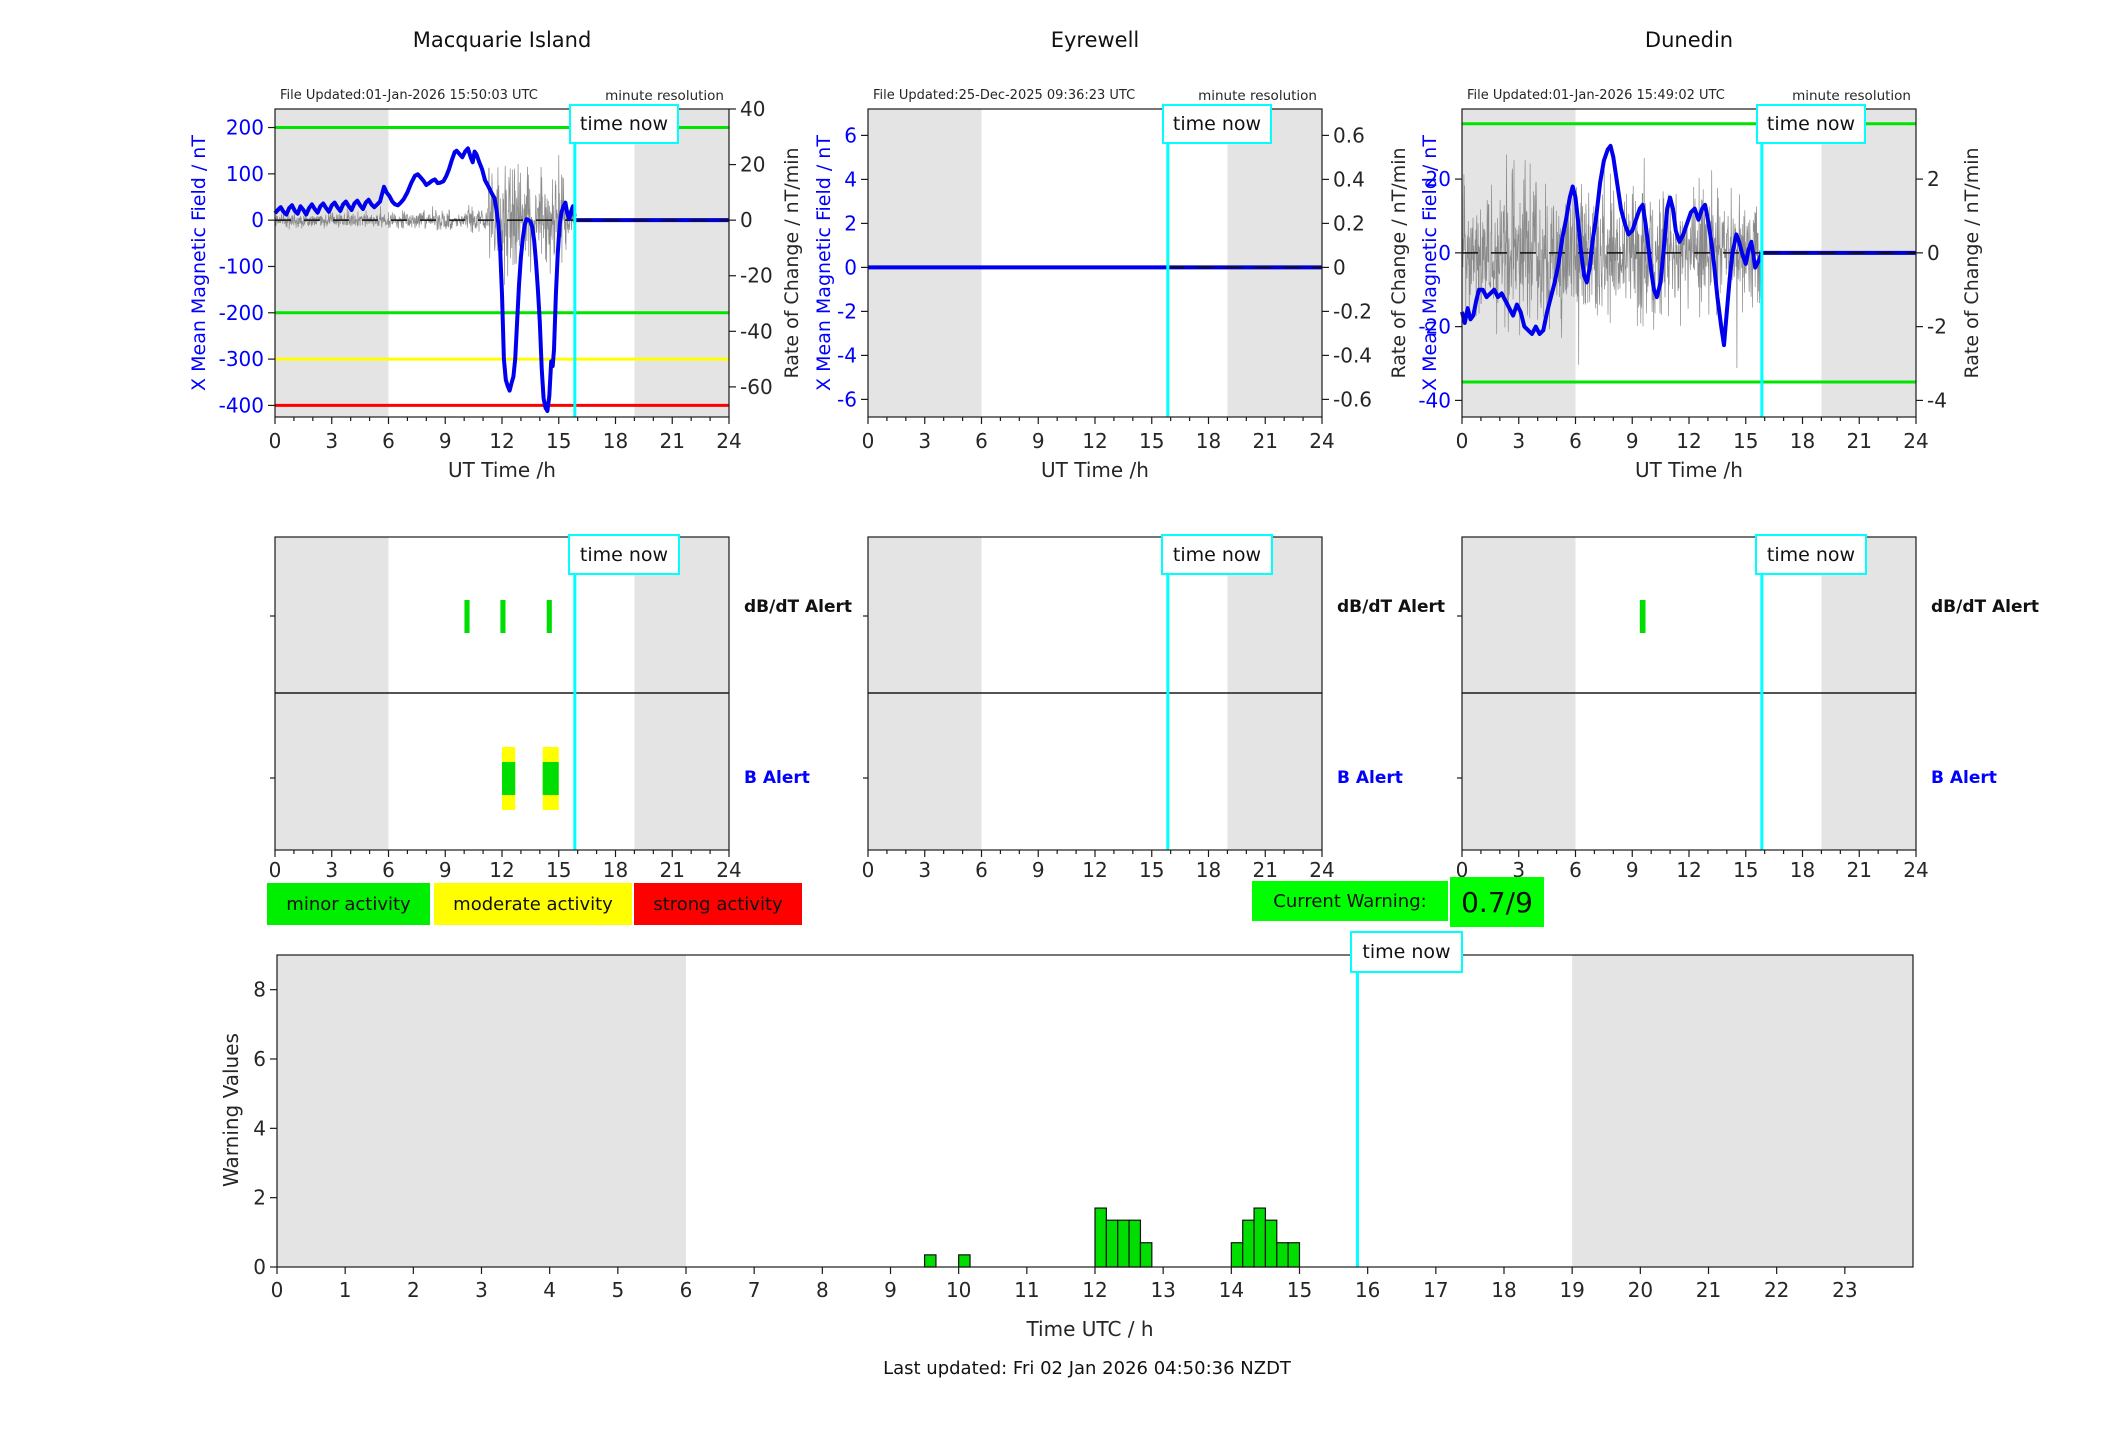 The image size is (2117, 1437). What do you see at coordinates (259, 1128) in the screenshot?
I see `y-tick-label: 4` at bounding box center [259, 1128].